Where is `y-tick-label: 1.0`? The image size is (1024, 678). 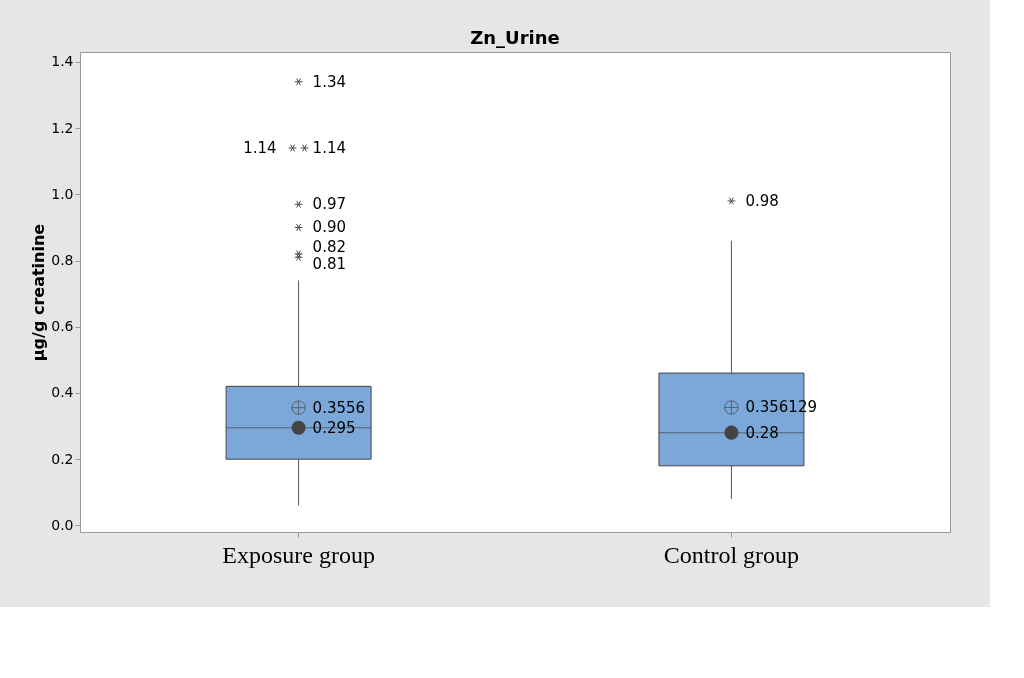 y-tick-label: 1.0 is located at coordinates (62, 193).